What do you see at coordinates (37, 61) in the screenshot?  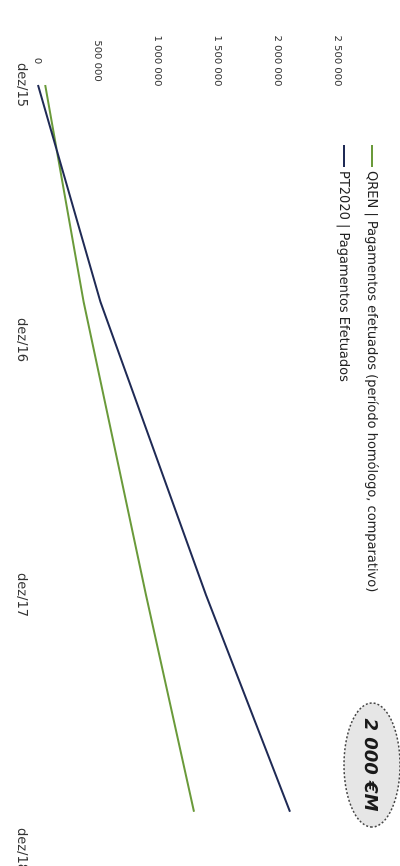 I see `y-tick-label: 0` at bounding box center [37, 61].